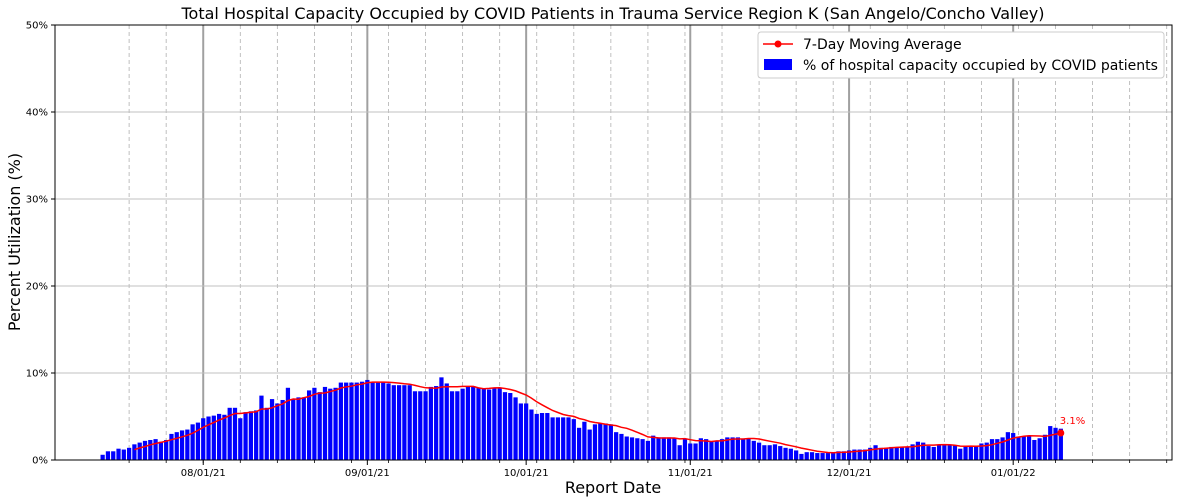  I want to click on y-axis-title: Percent Utilization (%), so click(14, 242).